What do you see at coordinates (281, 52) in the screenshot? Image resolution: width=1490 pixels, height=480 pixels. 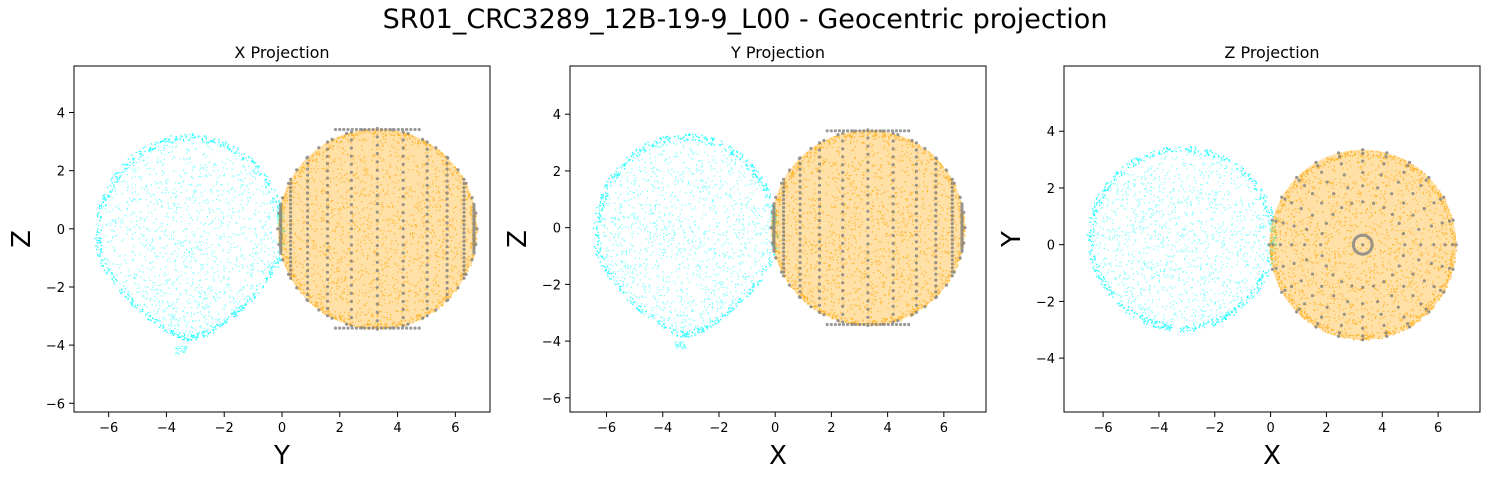 I see `panel-title: X Projection` at bounding box center [281, 52].